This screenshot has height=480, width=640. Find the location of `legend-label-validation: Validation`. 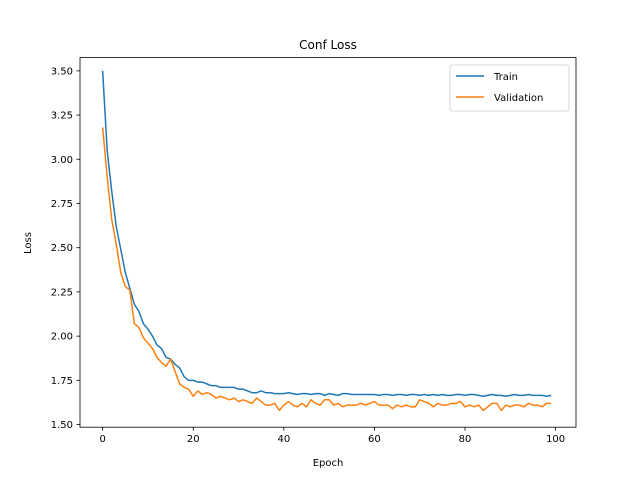

legend-label-validation: Validation is located at coordinates (518, 98).